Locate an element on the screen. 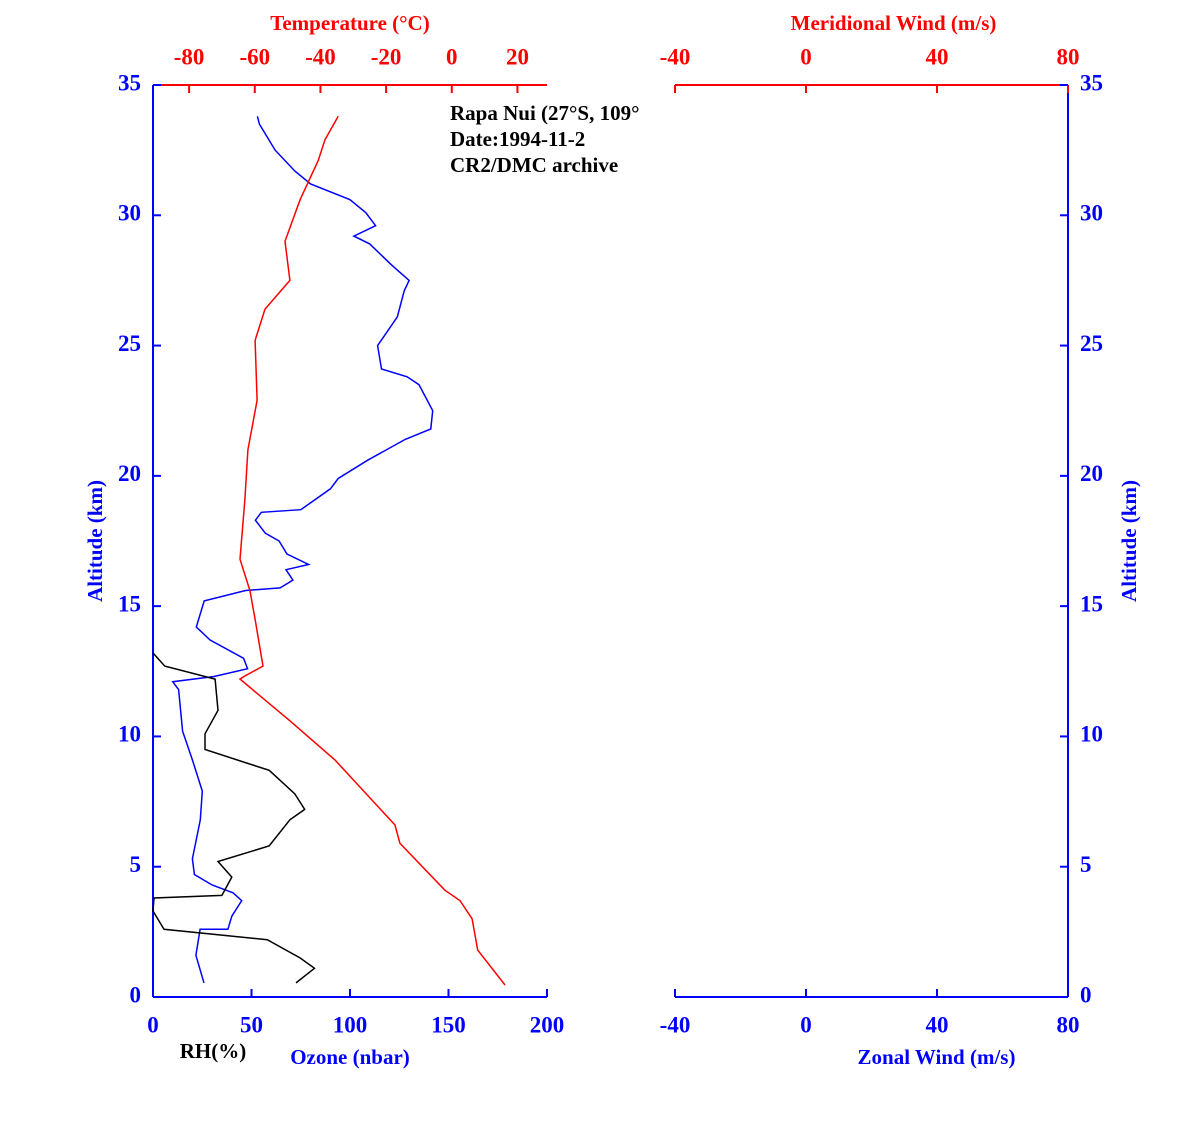 The image size is (1181, 1122). annotation: Date:1994-11-2 is located at coordinates (517, 139).